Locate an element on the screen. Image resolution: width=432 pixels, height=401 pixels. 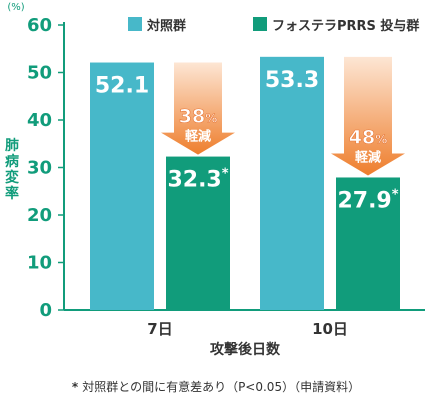
bar-value-label: 52.1 is located at coordinates (122, 86).